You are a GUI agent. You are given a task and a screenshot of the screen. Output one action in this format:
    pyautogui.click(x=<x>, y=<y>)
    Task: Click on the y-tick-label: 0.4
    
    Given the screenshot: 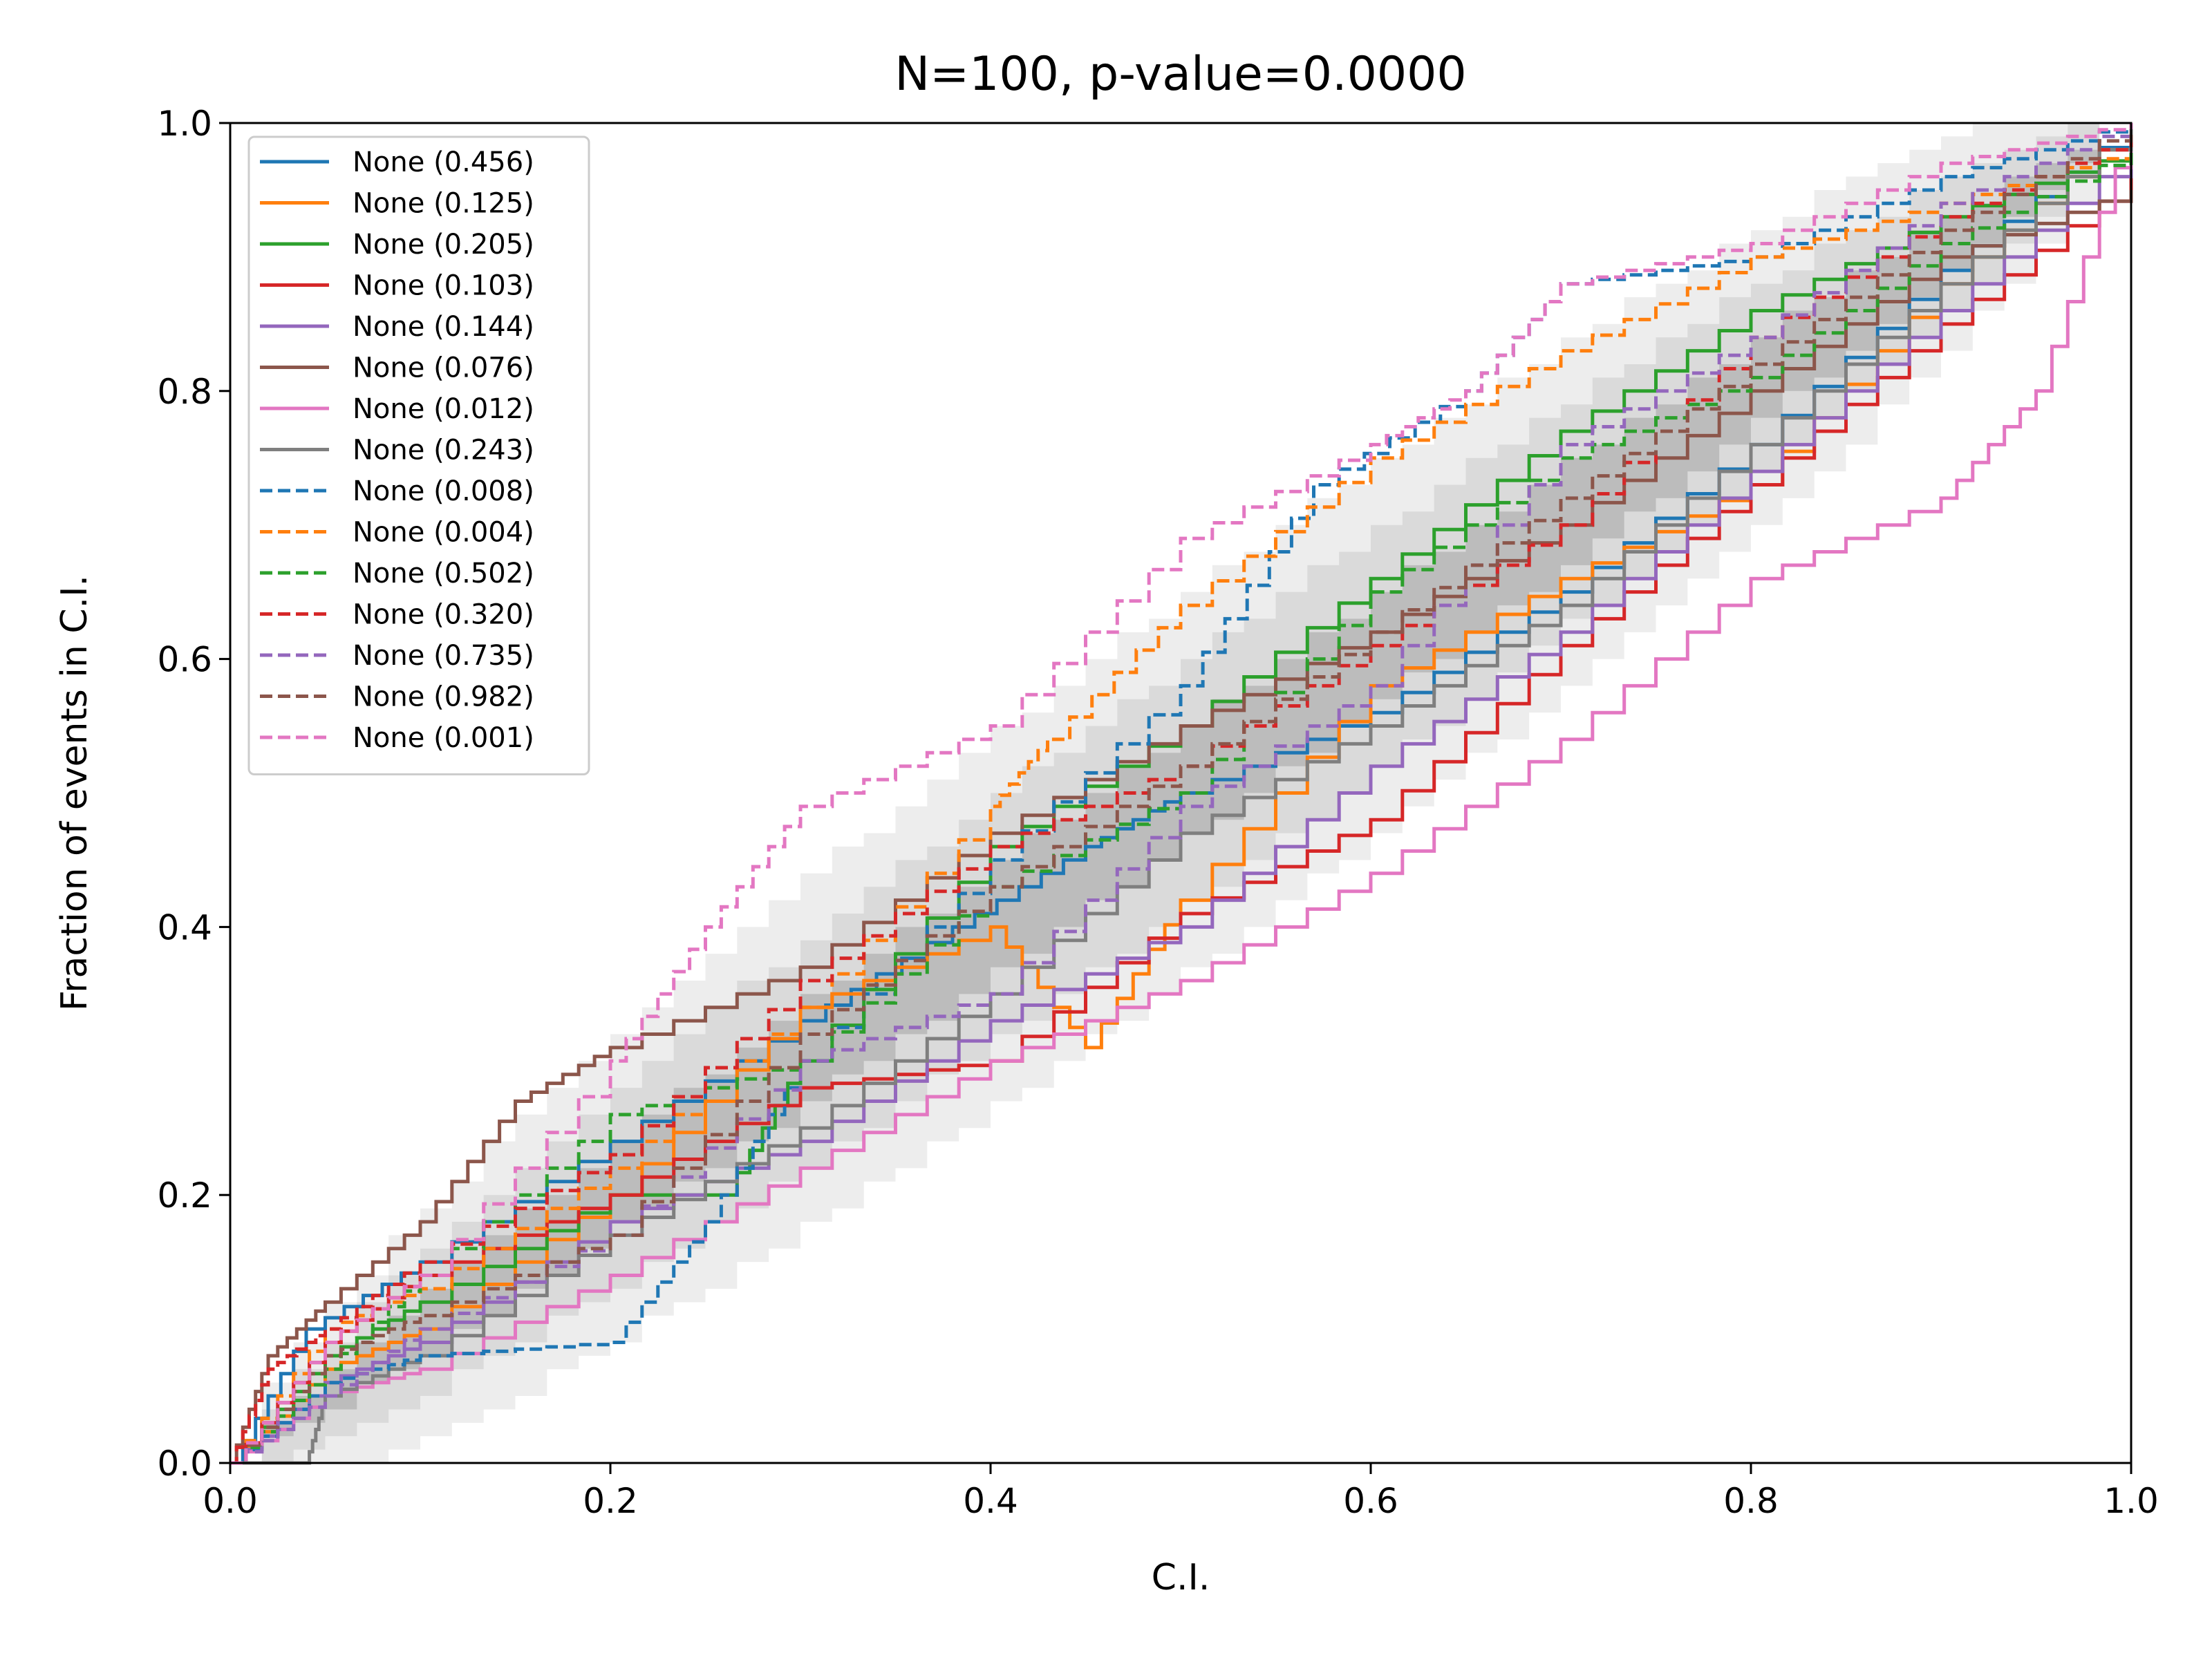 What is the action you would take?
    pyautogui.click(x=184, y=927)
    